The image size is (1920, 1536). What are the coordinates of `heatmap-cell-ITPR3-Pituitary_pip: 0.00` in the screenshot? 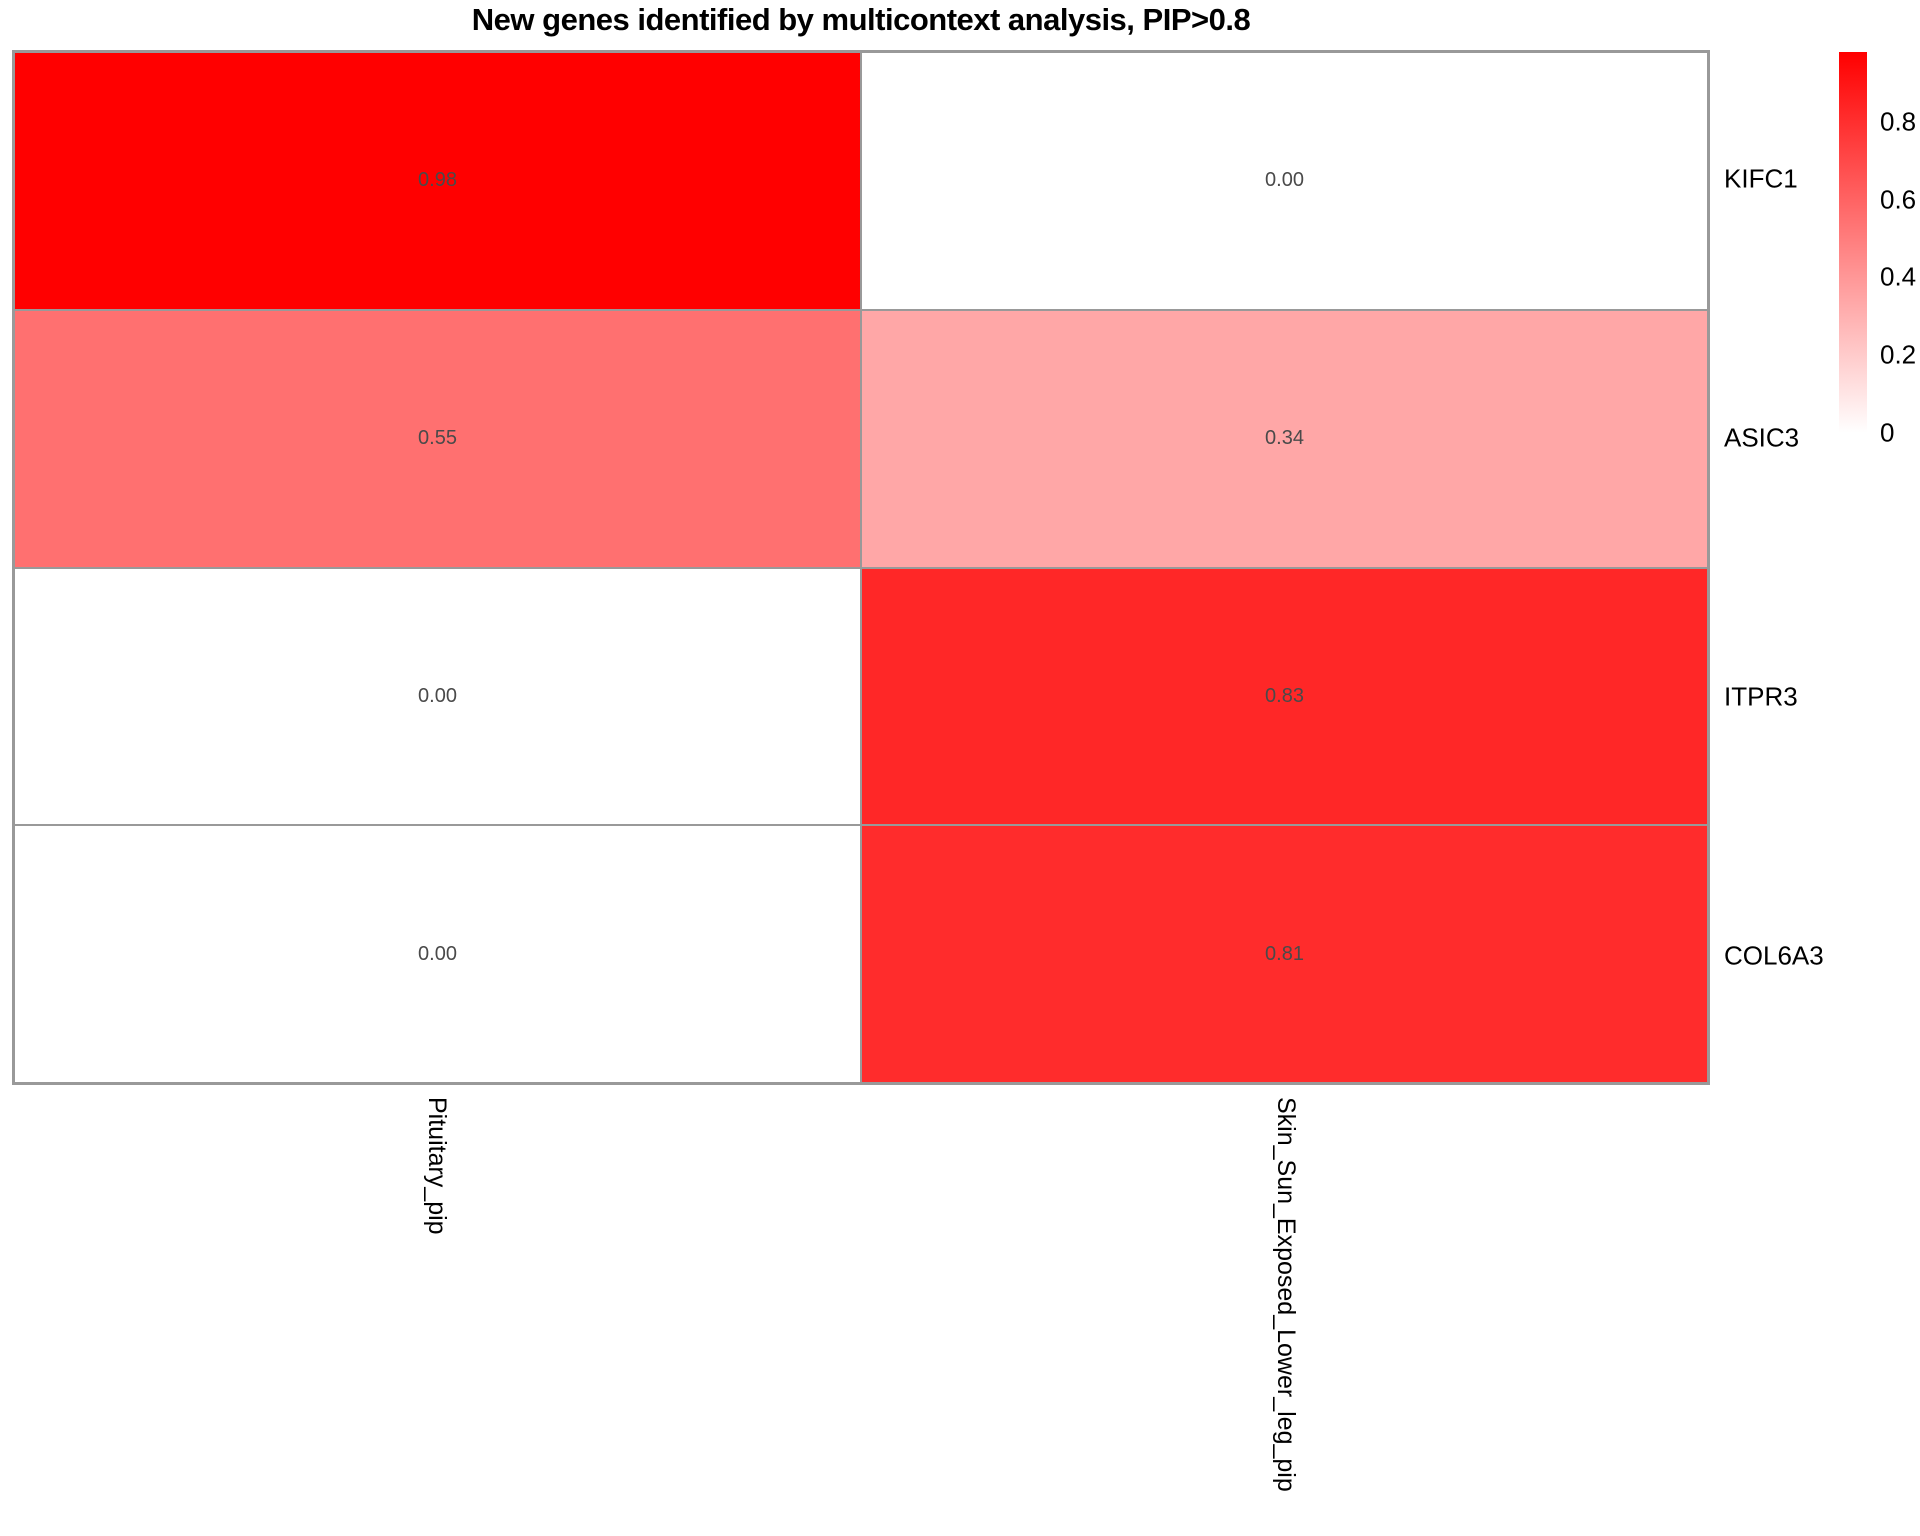 It's located at (437, 696).